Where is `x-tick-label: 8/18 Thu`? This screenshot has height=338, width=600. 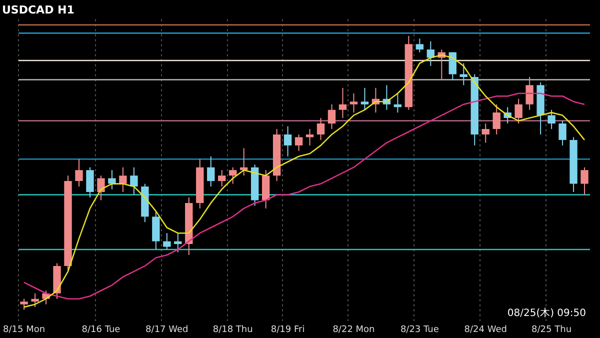 x-tick-label: 8/18 Thu is located at coordinates (232, 329).